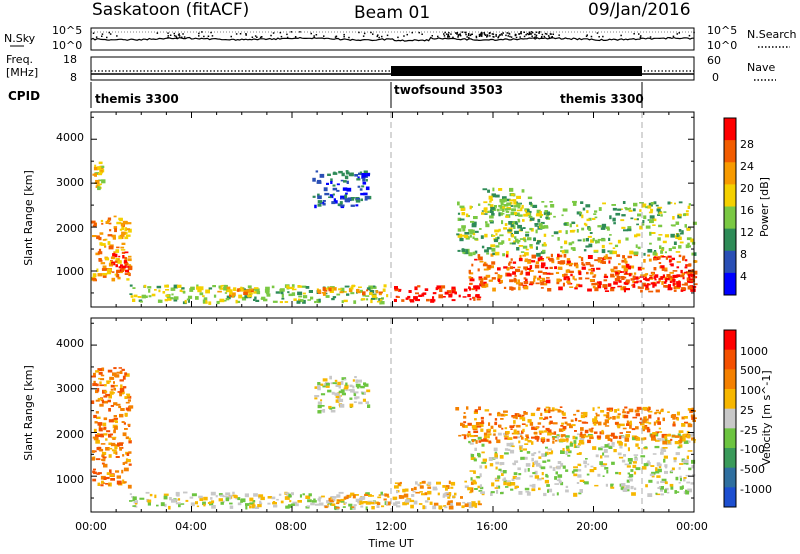 This screenshot has height=554, width=800. Describe the element at coordinates (747, 210) in the screenshot. I see `power-cbar-tick-16: 16` at that location.